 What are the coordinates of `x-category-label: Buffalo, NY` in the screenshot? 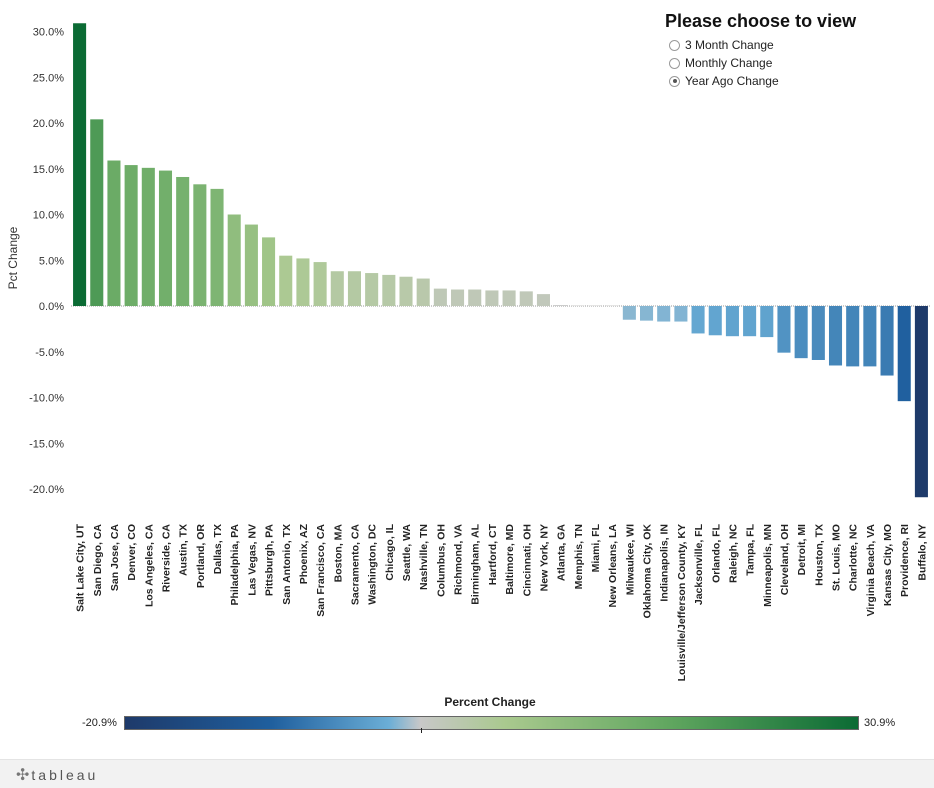 It's located at (922, 552).